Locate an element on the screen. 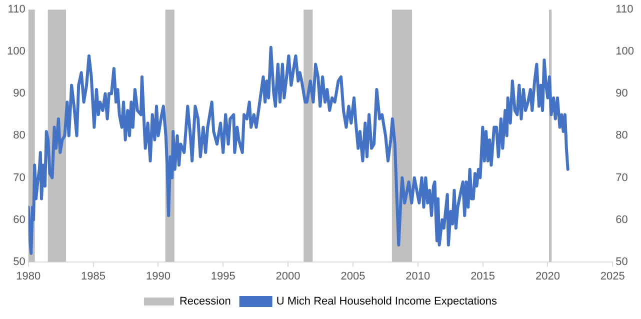 This screenshot has width=641, height=319. y-tick-label: 90 is located at coordinates (19, 94).